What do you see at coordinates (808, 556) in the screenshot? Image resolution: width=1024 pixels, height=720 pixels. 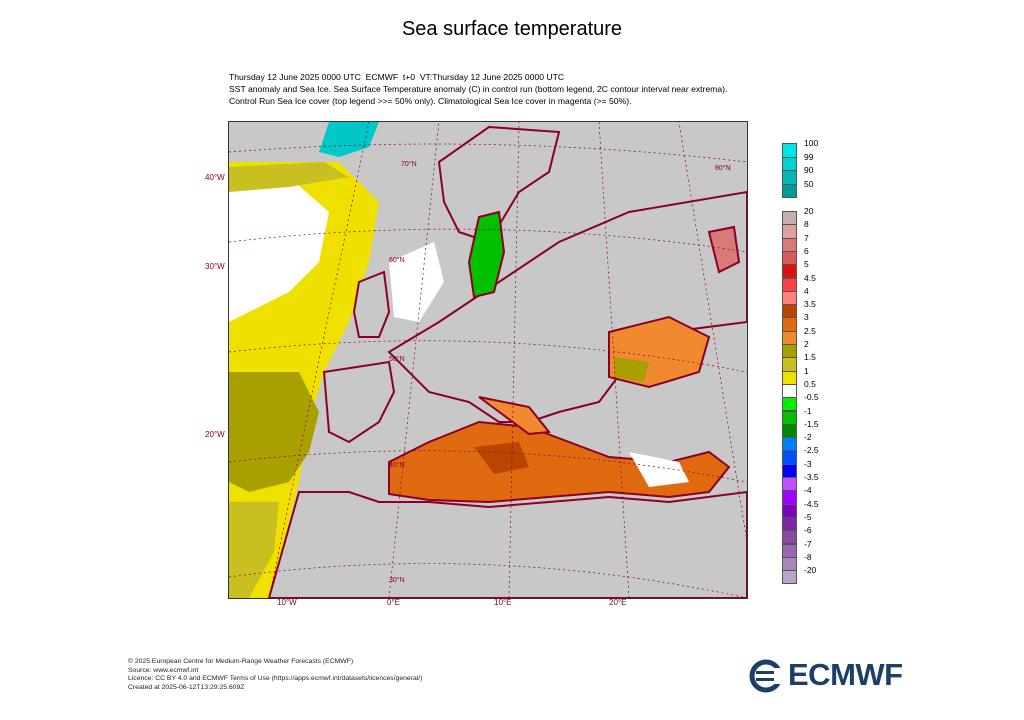 I see `legend-label: -8` at bounding box center [808, 556].